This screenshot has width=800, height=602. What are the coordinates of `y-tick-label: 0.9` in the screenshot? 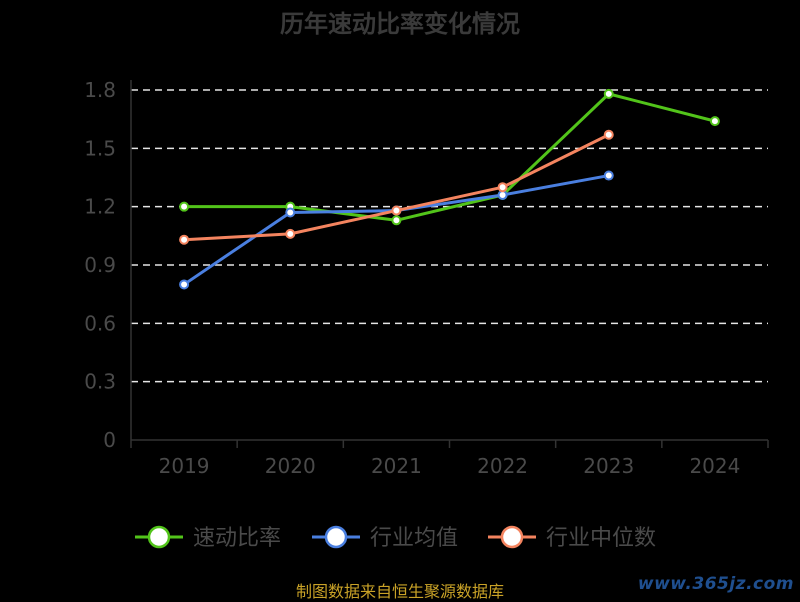 It's located at (100, 265).